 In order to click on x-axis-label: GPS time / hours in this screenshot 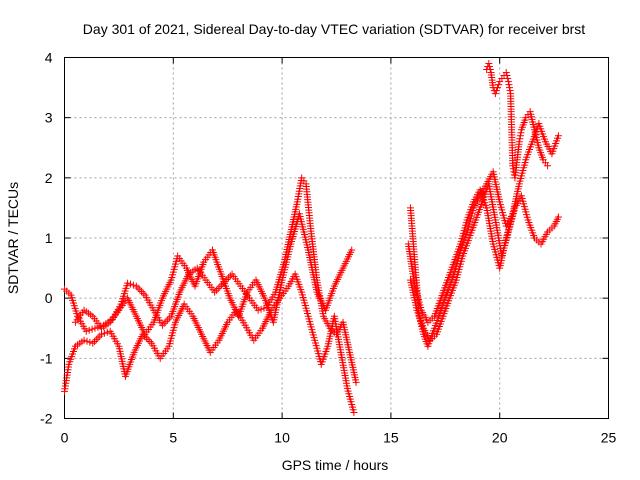, I will do `click(335, 465)`.